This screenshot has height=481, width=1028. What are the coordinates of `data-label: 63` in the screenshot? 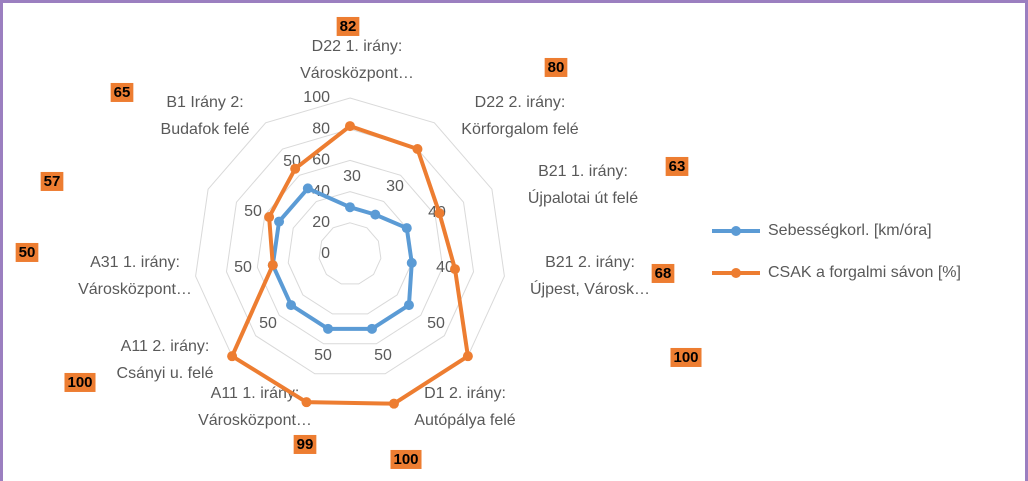 It's located at (677, 166).